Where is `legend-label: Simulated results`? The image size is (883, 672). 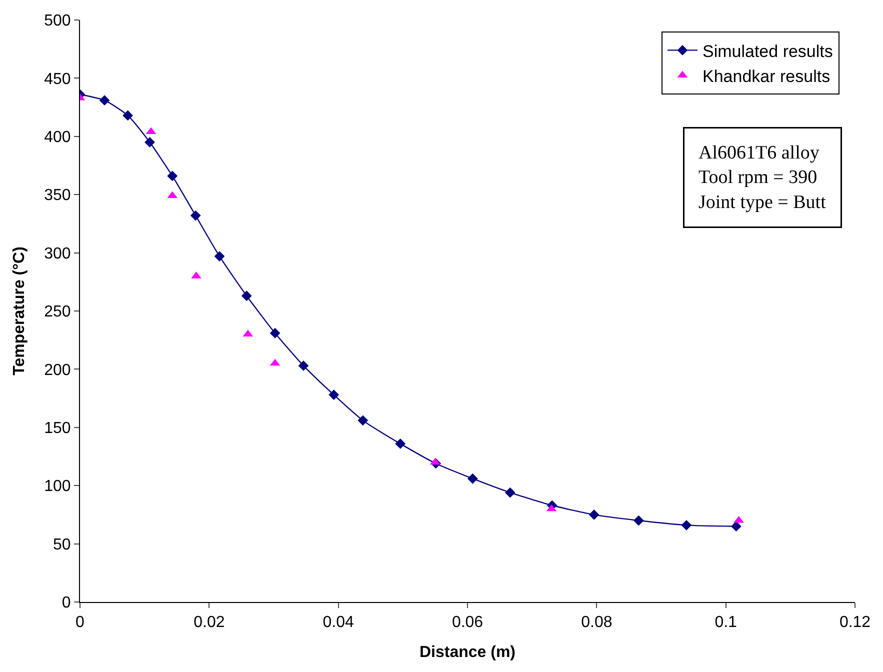
legend-label: Simulated results is located at coordinates (767, 51).